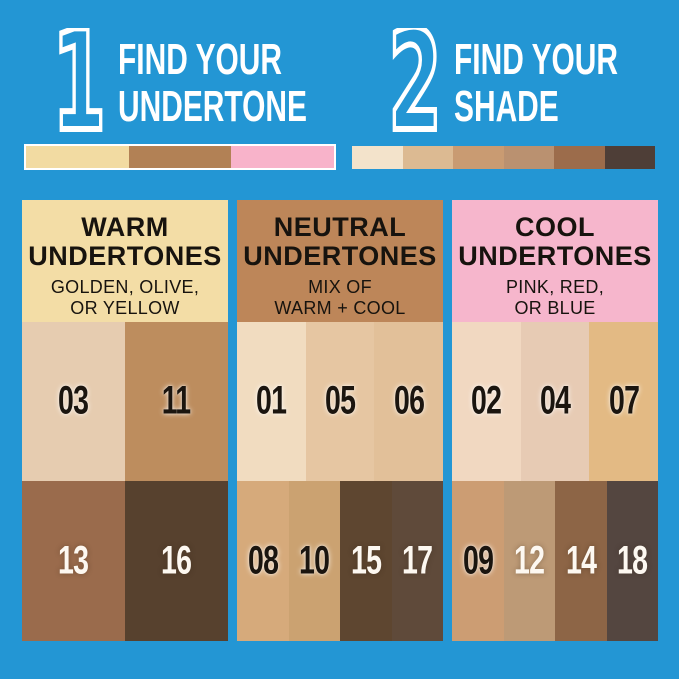 The width and height of the screenshot is (679, 679). Describe the element at coordinates (536, 59) in the screenshot. I see `step-2-heading-line1: FIND YOUR` at that location.